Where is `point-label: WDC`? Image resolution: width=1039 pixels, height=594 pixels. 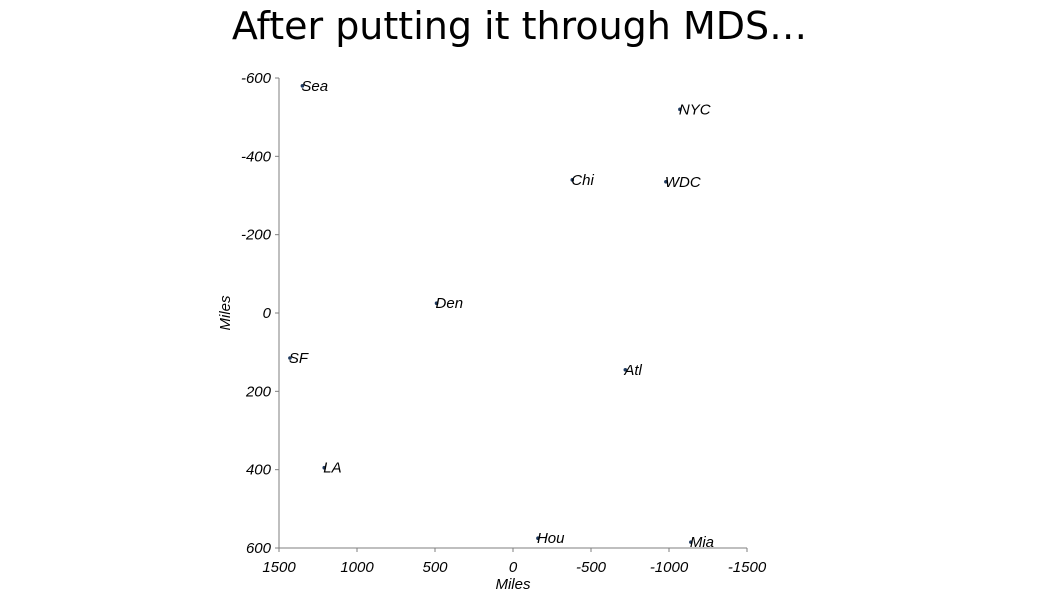
point-label: WDC is located at coordinates (683, 182).